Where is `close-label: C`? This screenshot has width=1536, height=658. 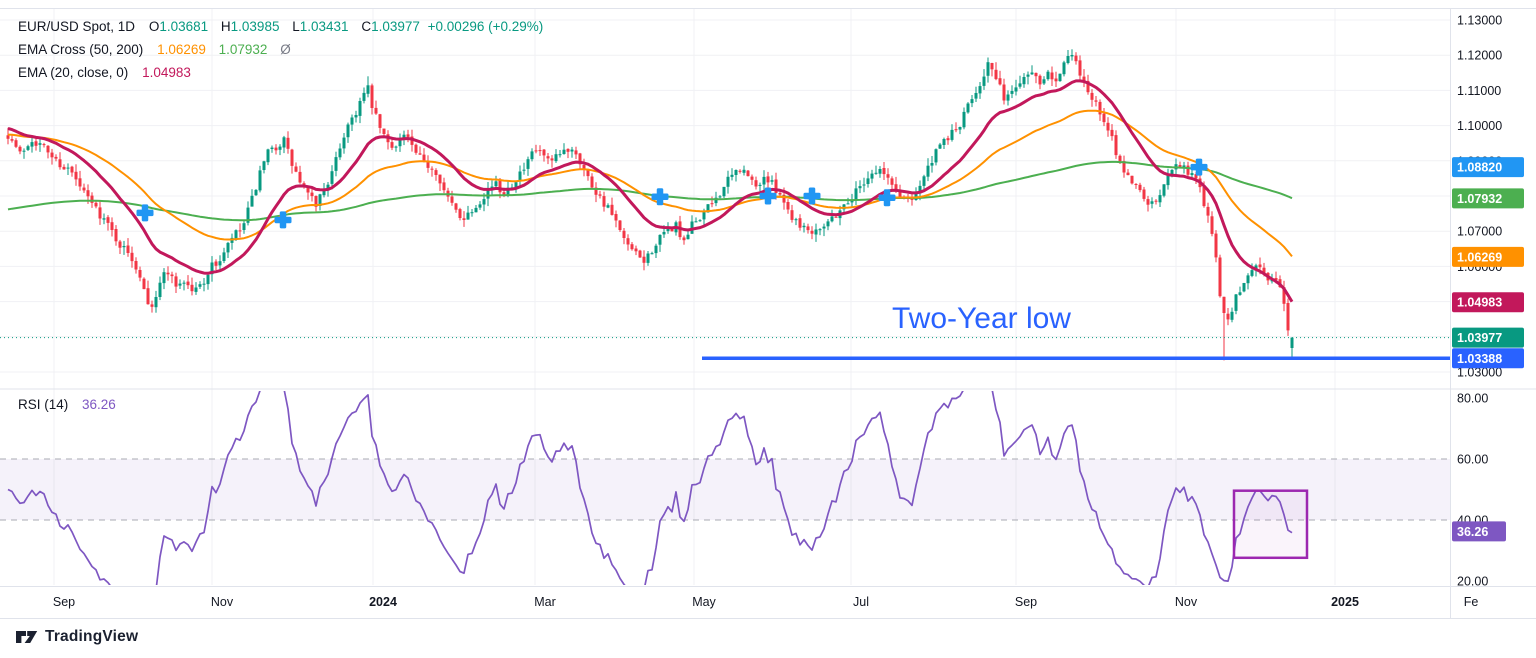
close-label: C is located at coordinates (366, 26).